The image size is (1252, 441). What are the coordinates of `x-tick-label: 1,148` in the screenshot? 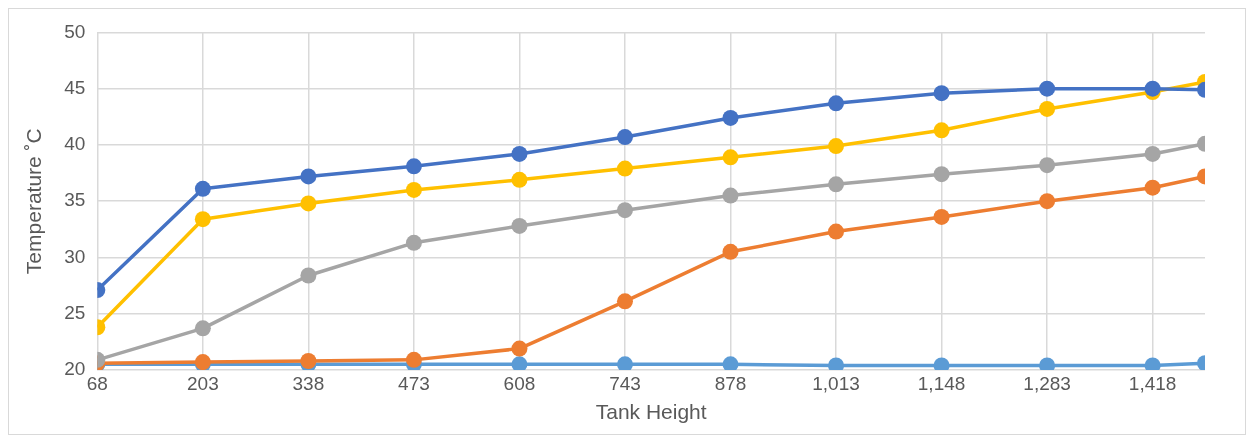 It's located at (941, 383).